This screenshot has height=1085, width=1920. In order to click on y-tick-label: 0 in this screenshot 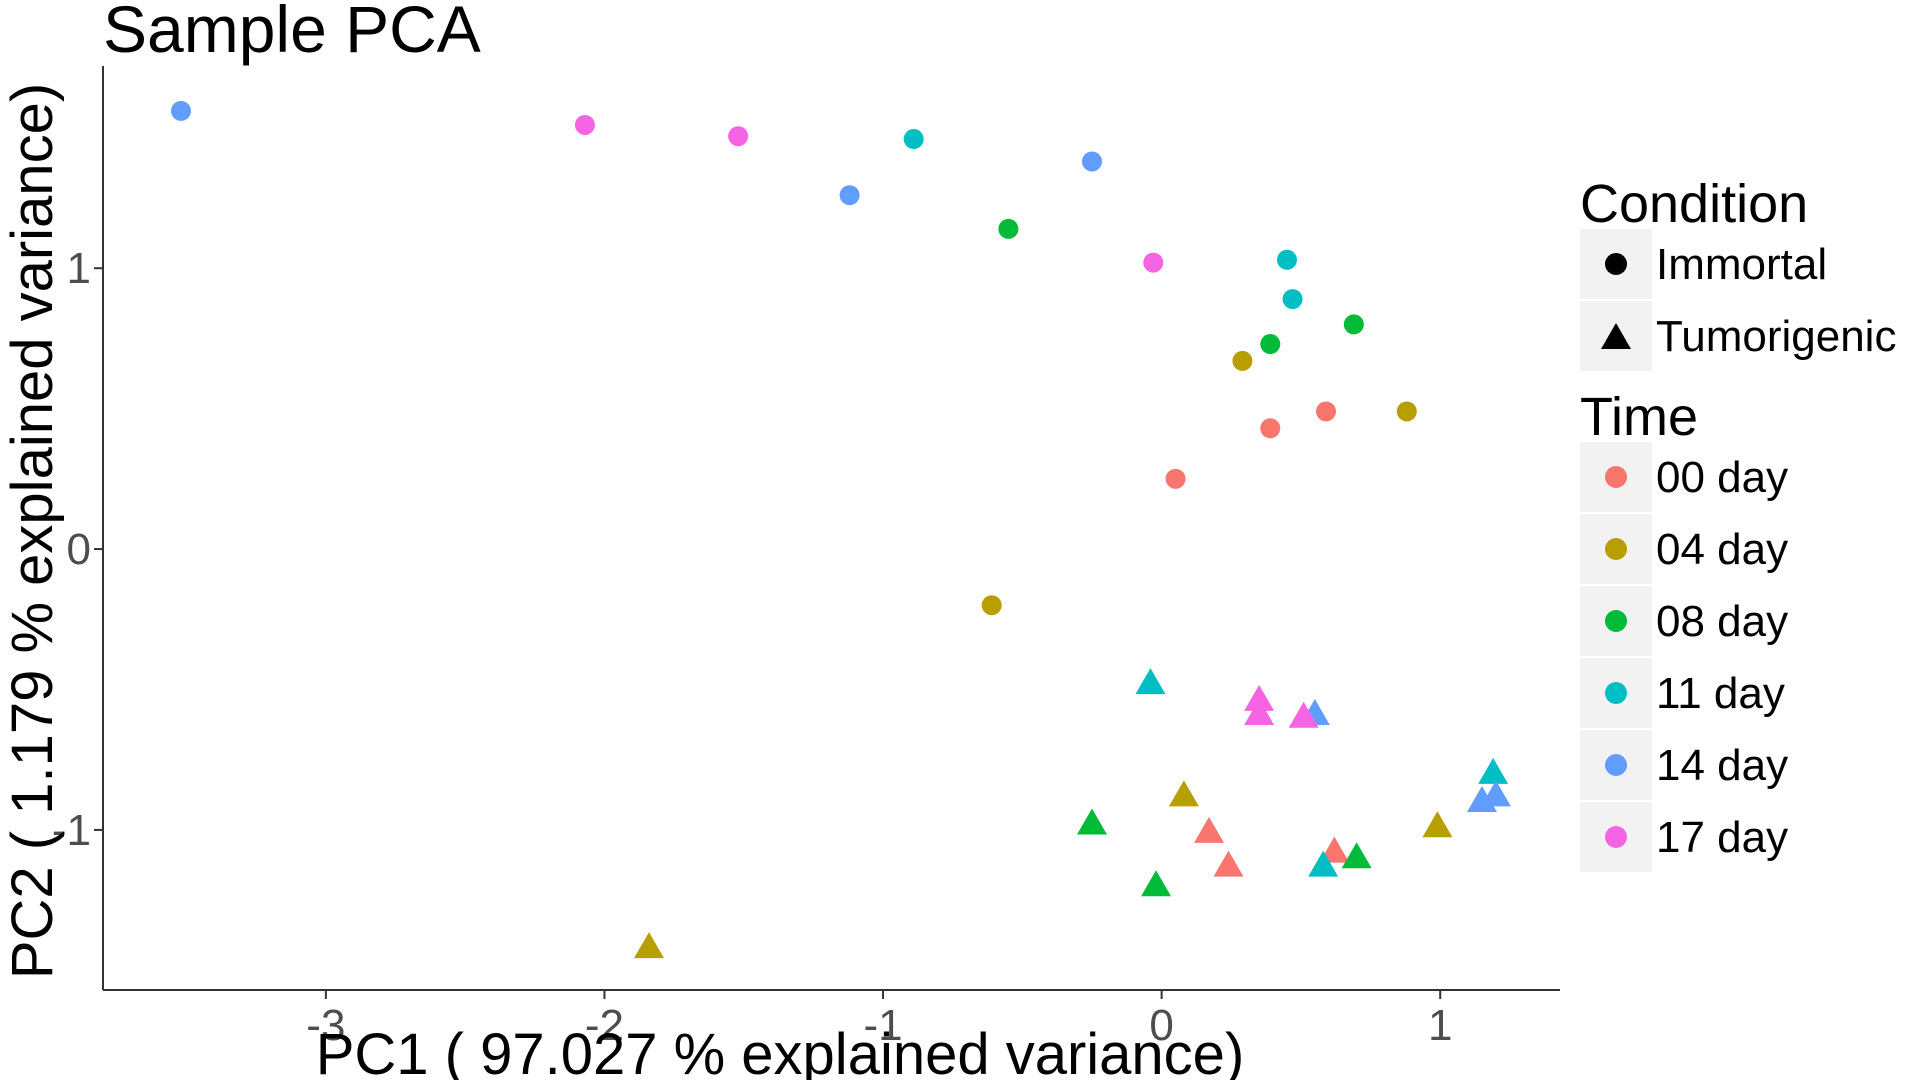, I will do `click(79, 549)`.